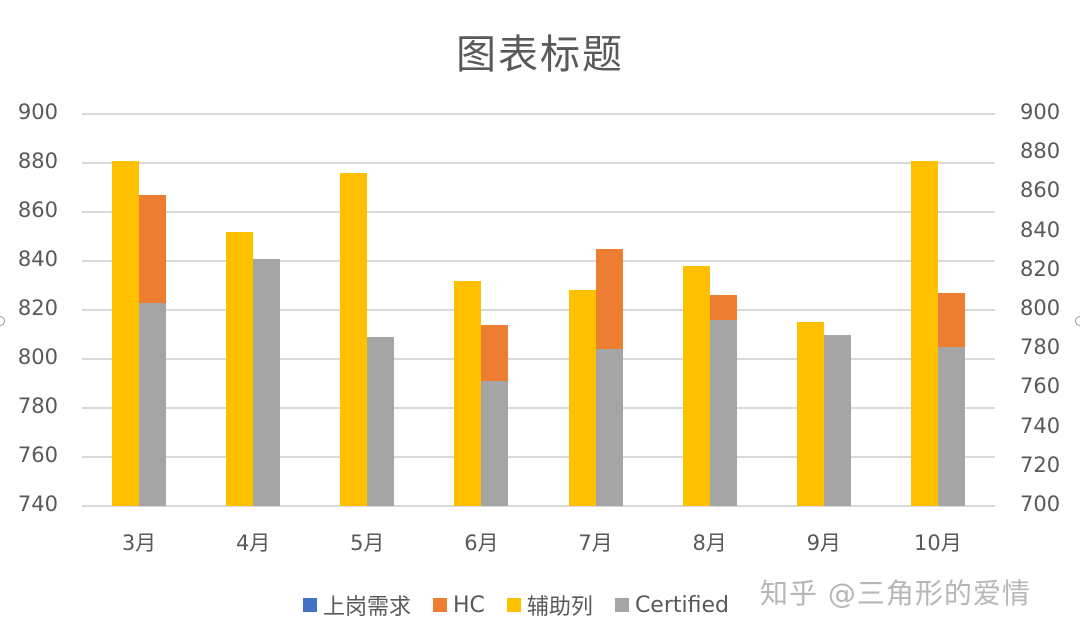  Describe the element at coordinates (1040, 386) in the screenshot. I see `right-axis-tick: 760` at that location.